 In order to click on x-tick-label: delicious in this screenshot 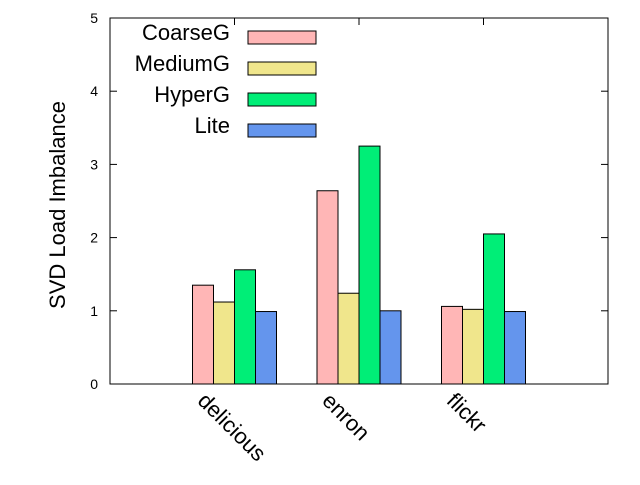, I will do `click(232, 427)`.